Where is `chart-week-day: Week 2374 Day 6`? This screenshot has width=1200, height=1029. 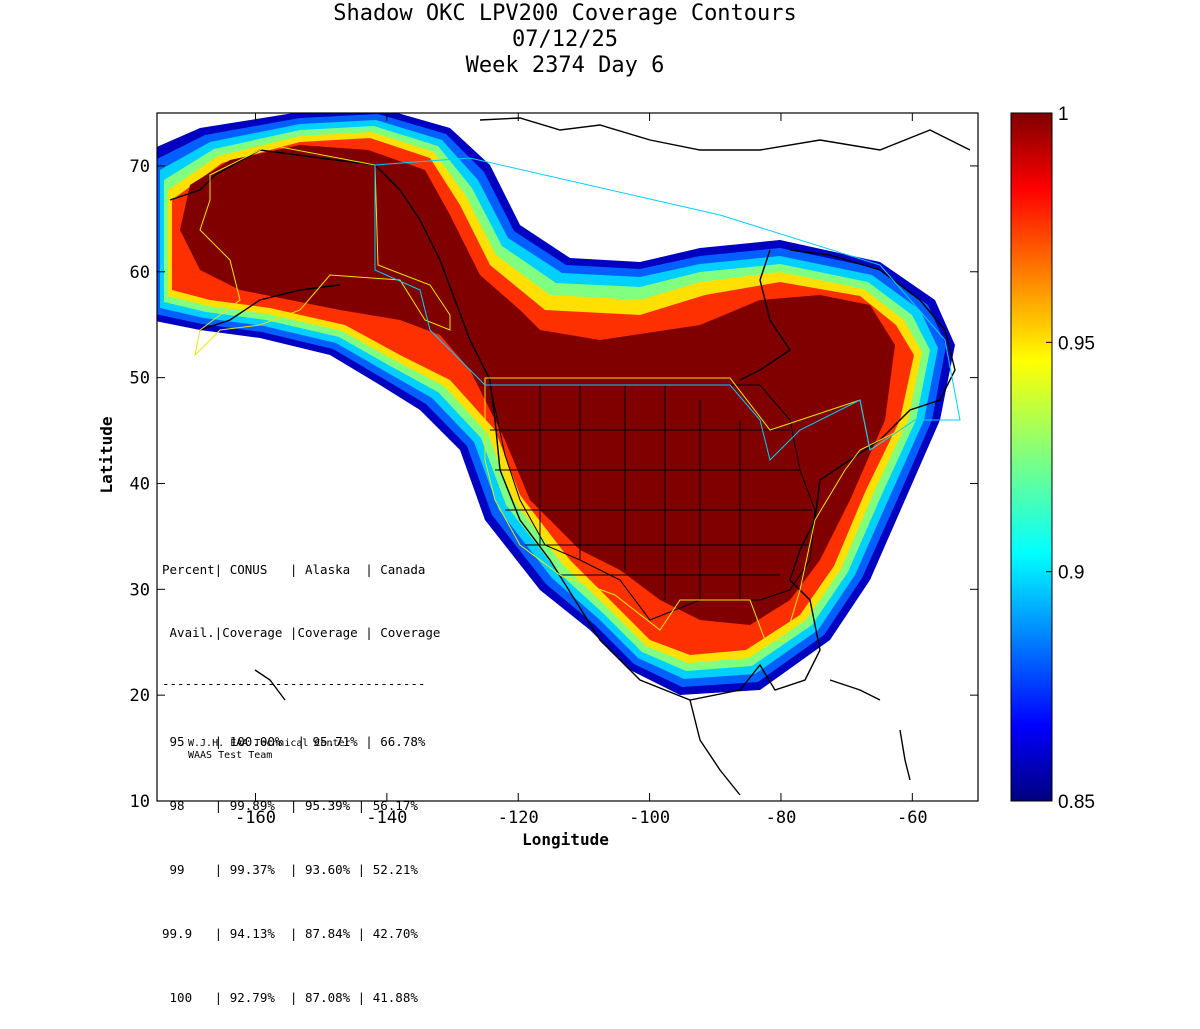 chart-week-day: Week 2374 Day 6 is located at coordinates (565, 65).